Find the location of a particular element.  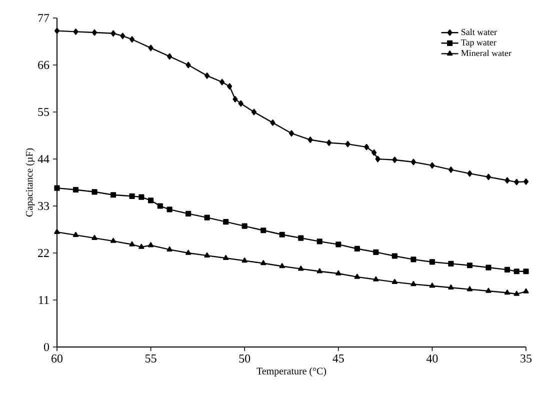

x-tick-label: 55 is located at coordinates (151, 358).